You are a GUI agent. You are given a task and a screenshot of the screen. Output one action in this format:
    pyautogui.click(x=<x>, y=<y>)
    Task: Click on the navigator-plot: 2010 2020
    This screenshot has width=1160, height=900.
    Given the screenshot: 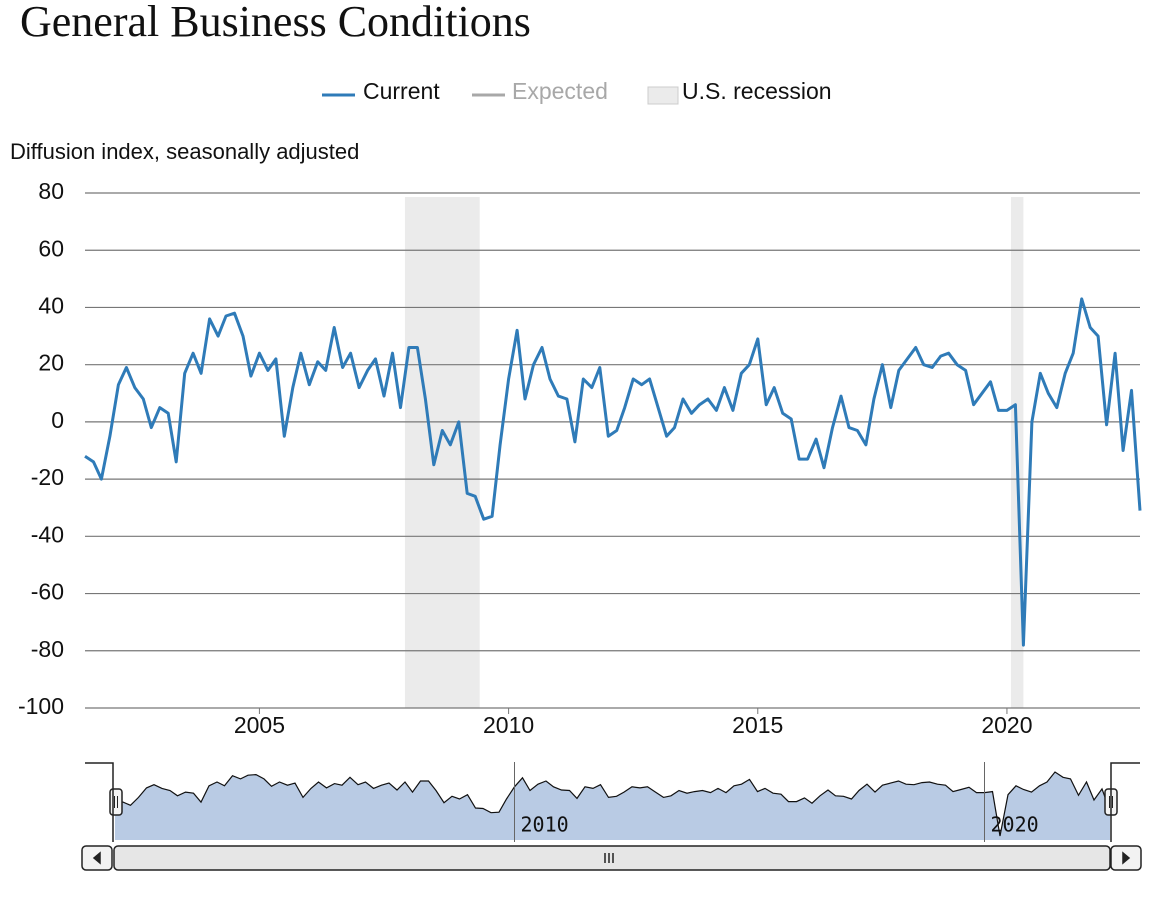 What is the action you would take?
    pyautogui.click(x=613, y=802)
    